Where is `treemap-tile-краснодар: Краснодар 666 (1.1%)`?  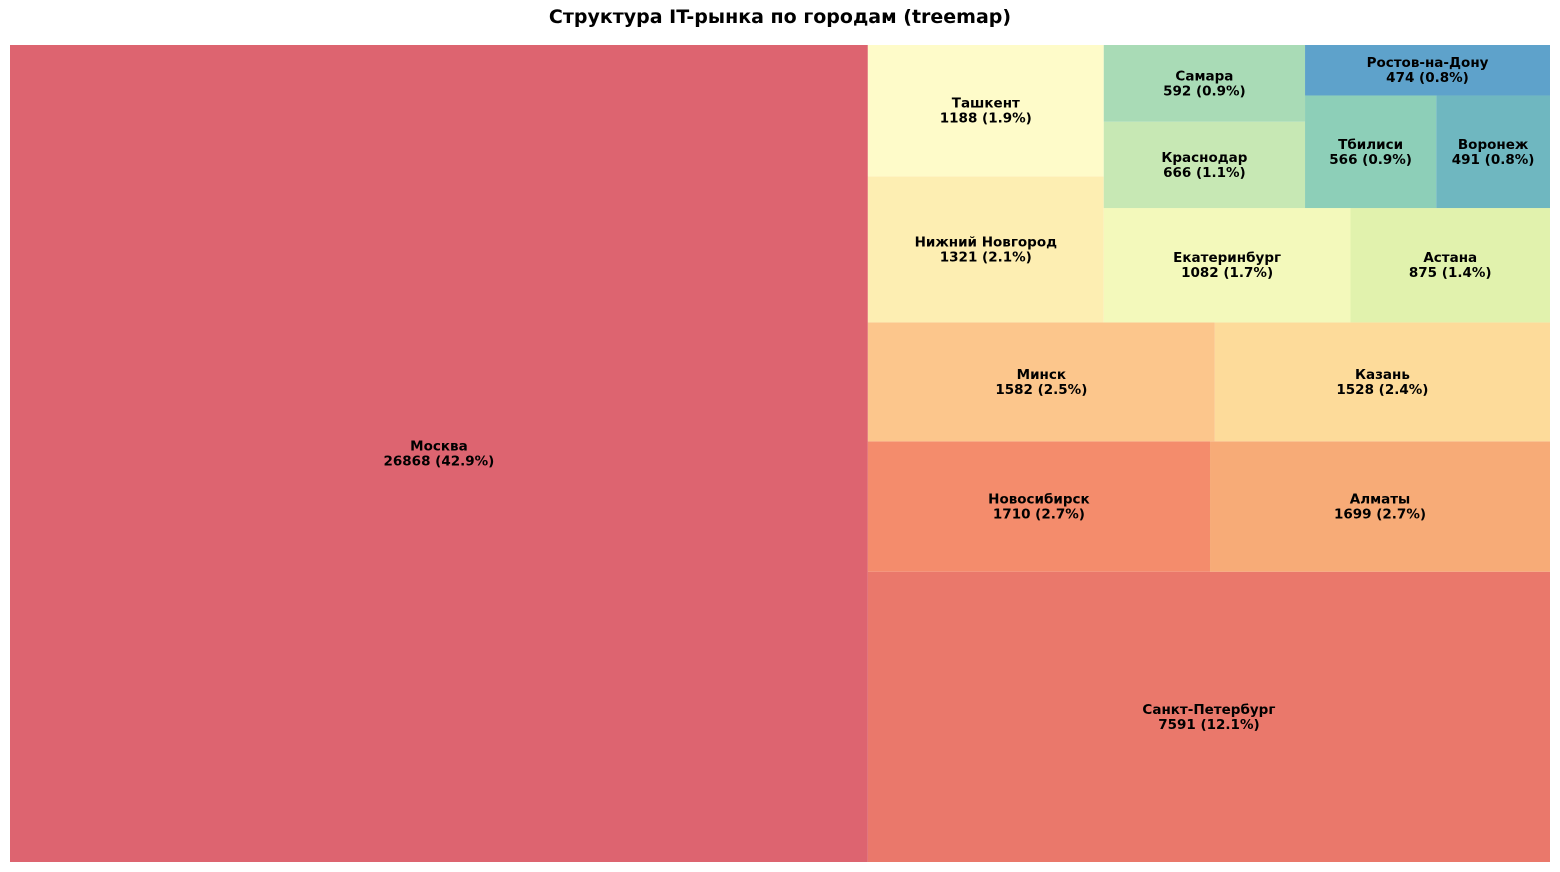 treemap-tile-краснодар: Краснодар 666 (1.1%) is located at coordinates (1204, 165).